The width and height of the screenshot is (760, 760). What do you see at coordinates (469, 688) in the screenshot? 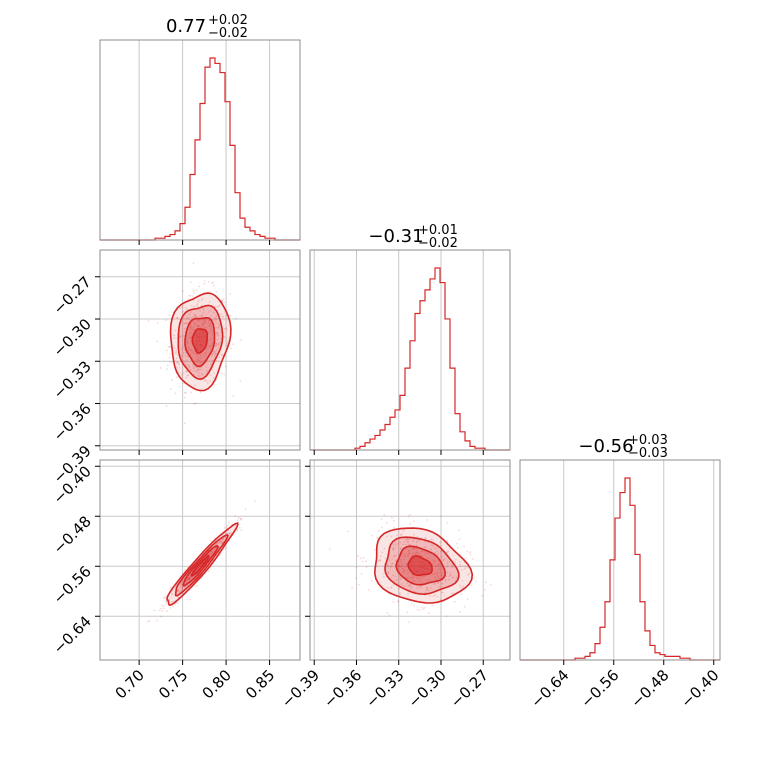
I see `x-tick-label: −0.27` at bounding box center [469, 688].